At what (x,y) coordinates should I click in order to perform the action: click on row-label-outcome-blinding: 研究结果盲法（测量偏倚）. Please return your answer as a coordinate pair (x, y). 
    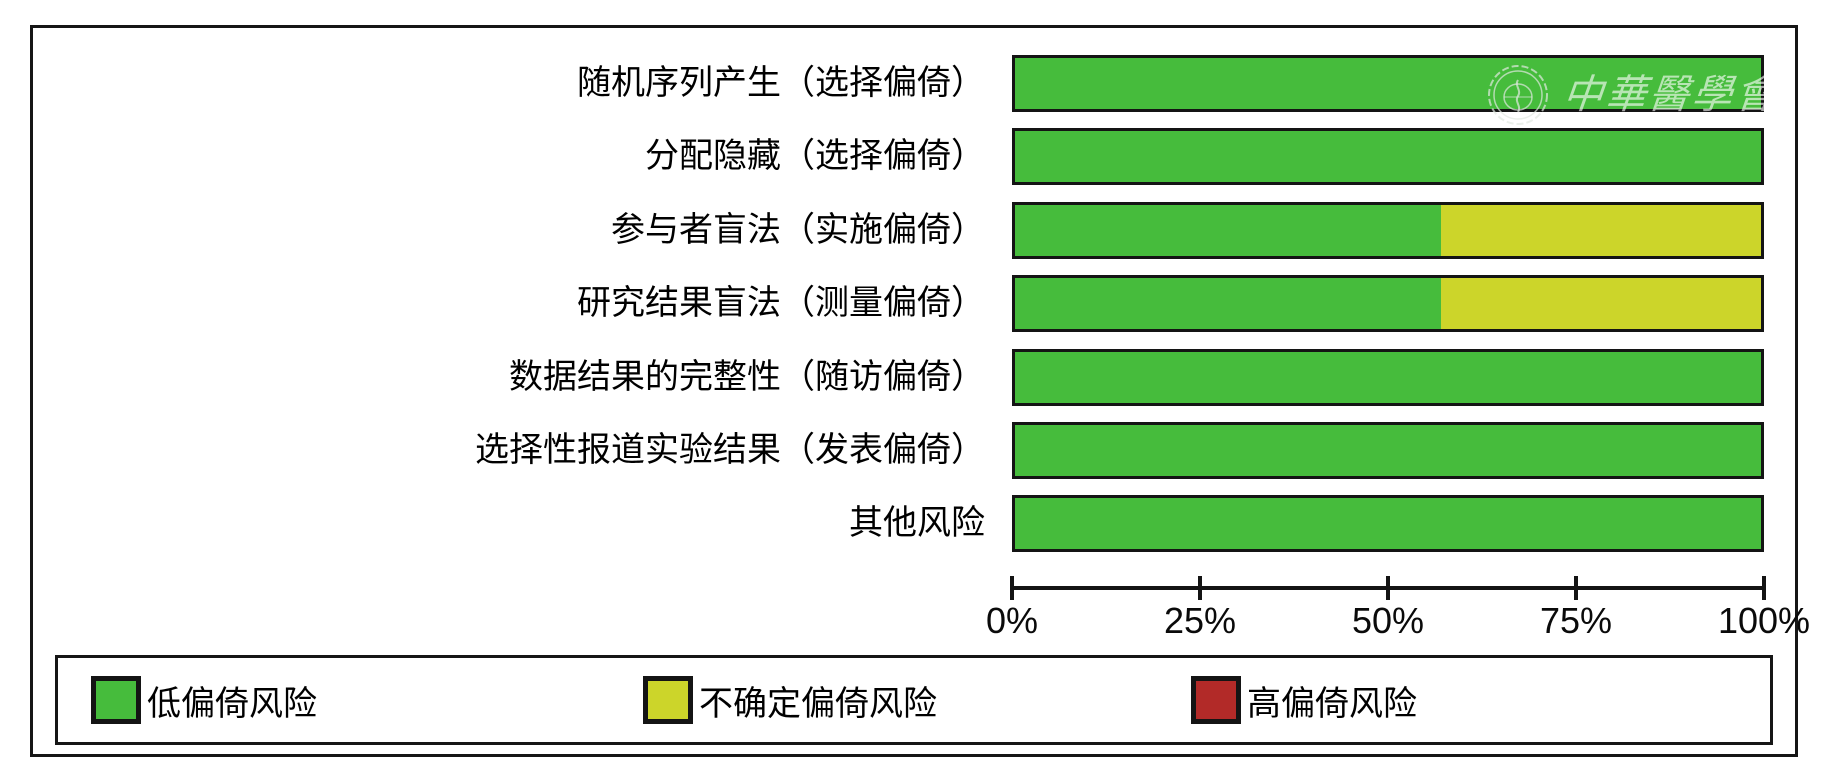
    Looking at the image, I should click on (781, 303).